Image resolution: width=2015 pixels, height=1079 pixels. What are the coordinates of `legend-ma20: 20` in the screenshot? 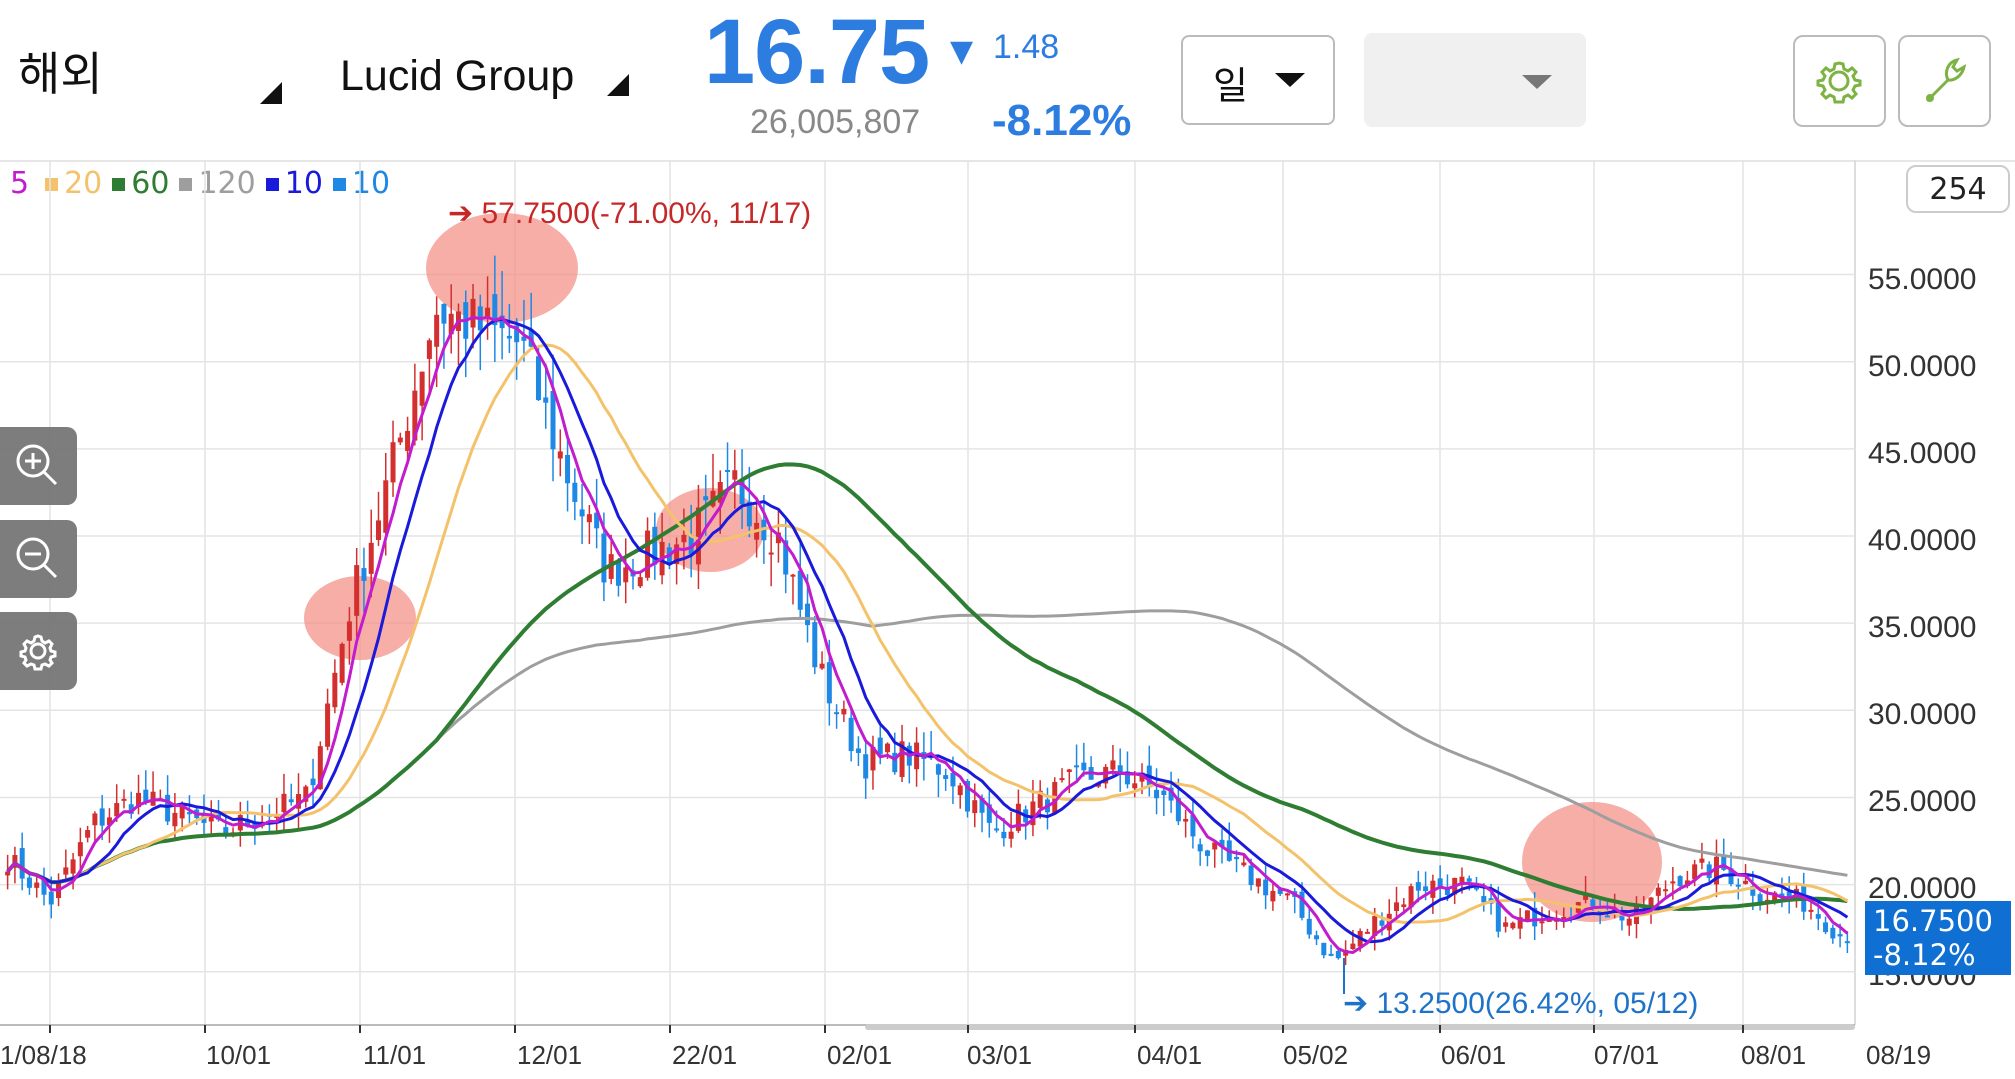 It's located at (83, 183).